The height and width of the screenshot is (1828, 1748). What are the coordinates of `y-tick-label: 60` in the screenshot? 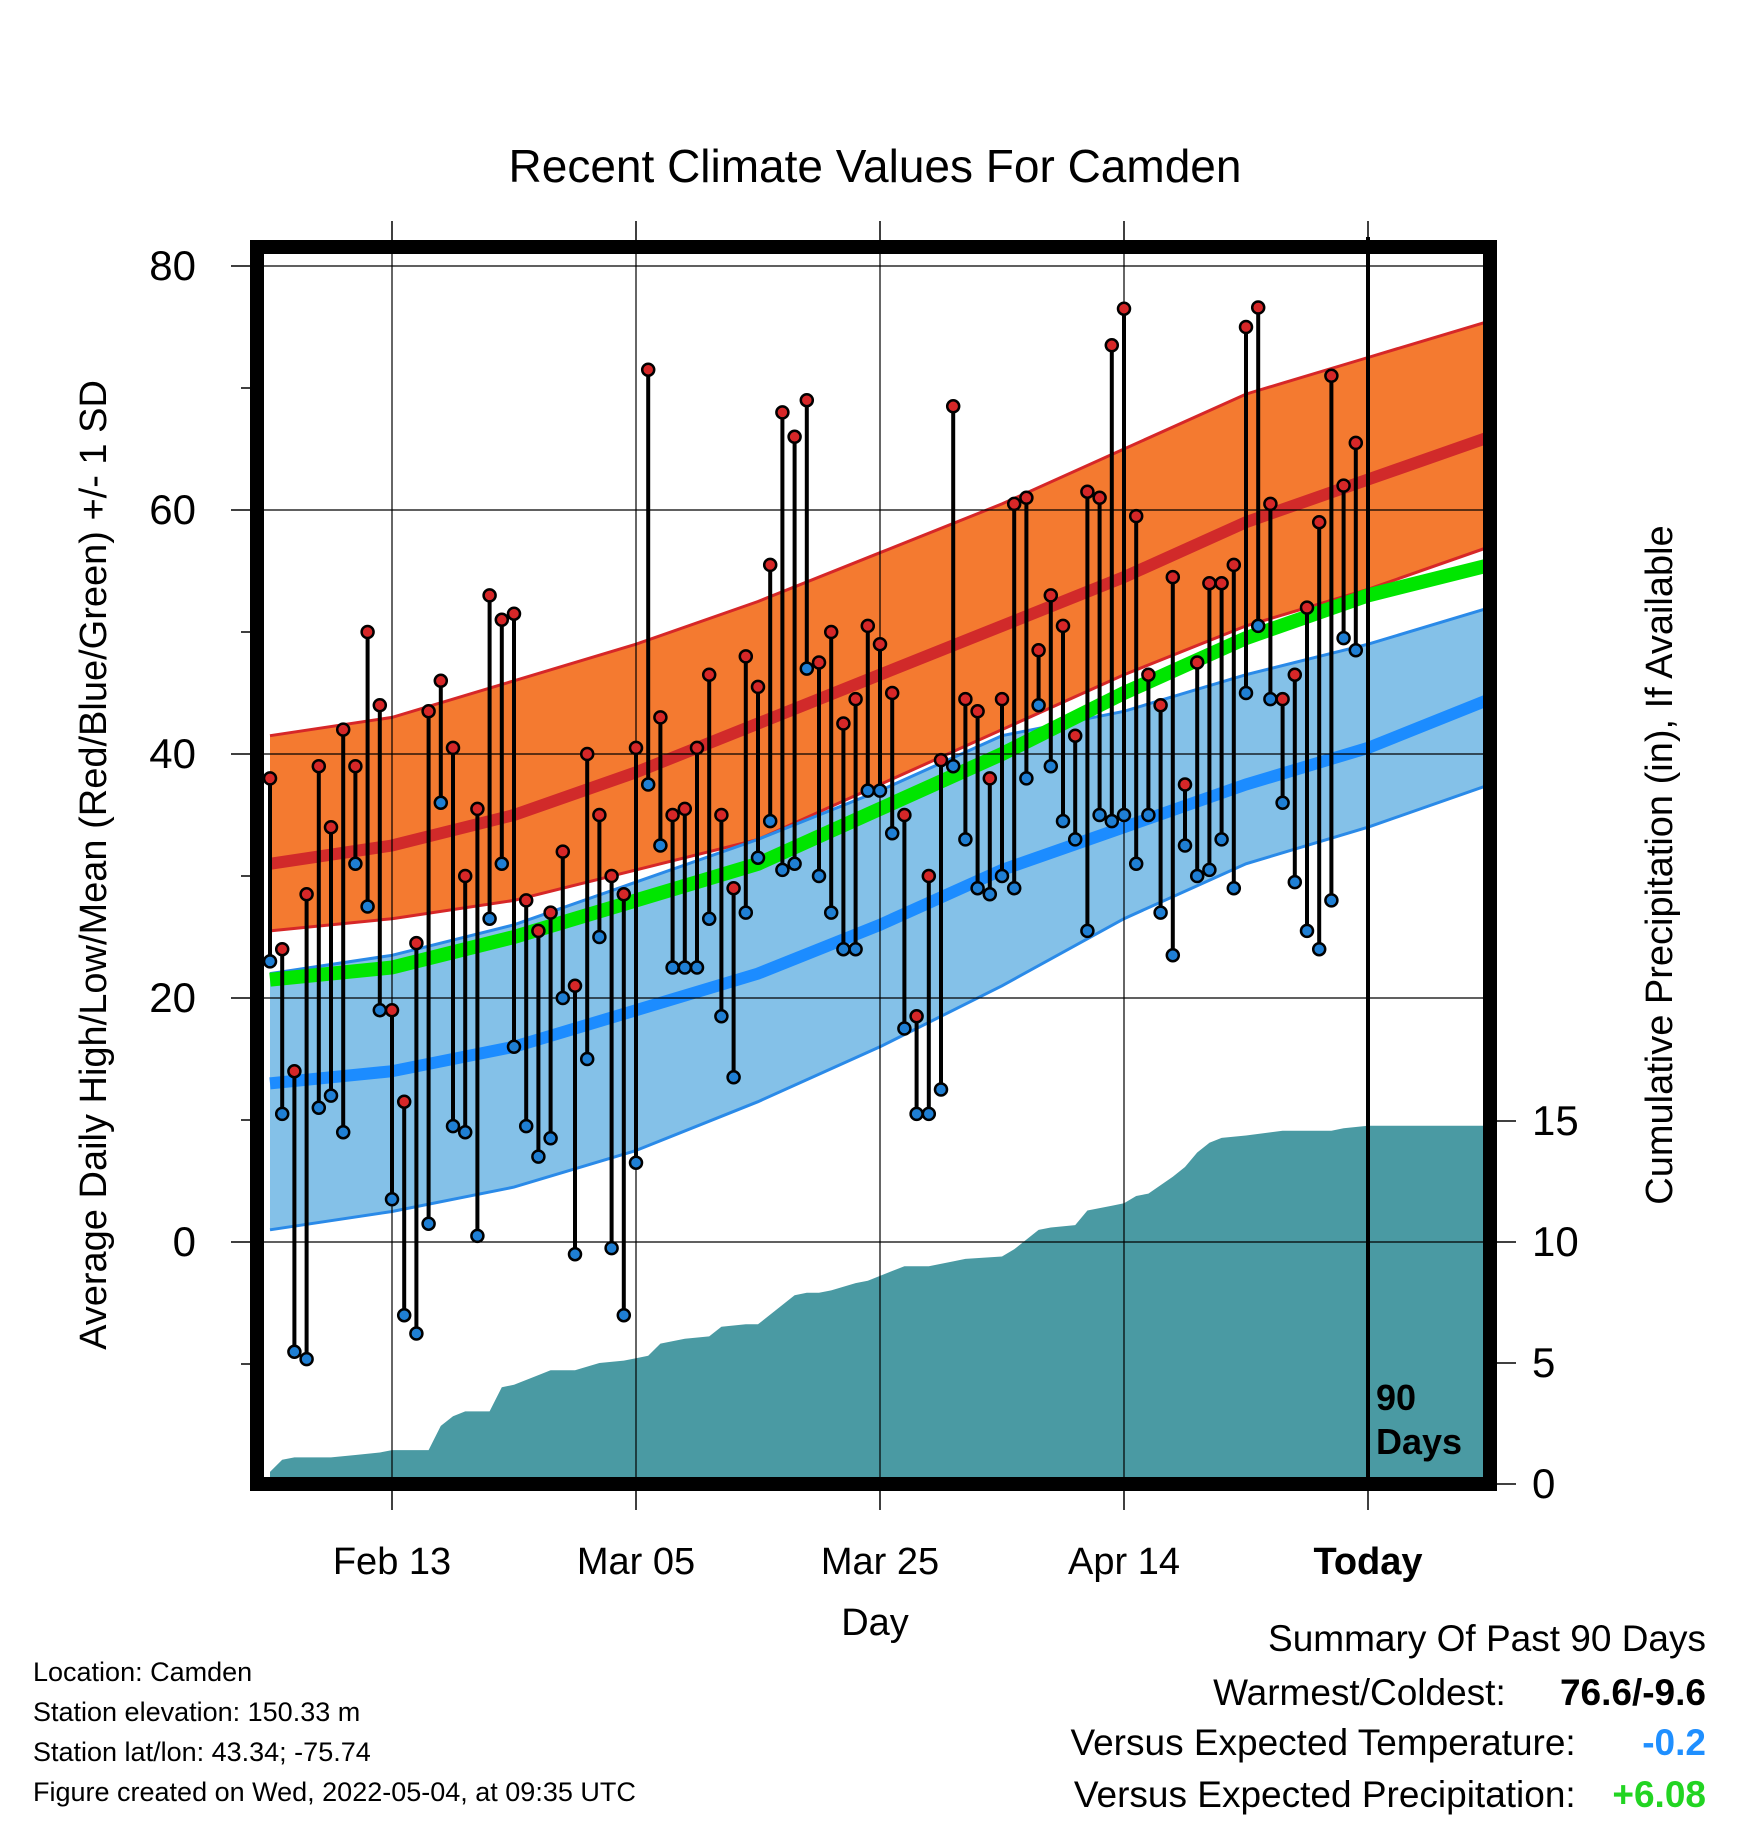 It's located at (172, 509).